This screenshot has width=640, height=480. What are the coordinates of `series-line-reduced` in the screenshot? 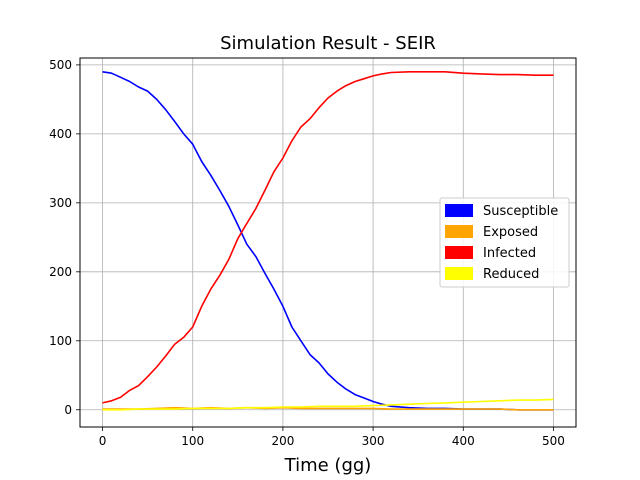 It's located at (328, 404).